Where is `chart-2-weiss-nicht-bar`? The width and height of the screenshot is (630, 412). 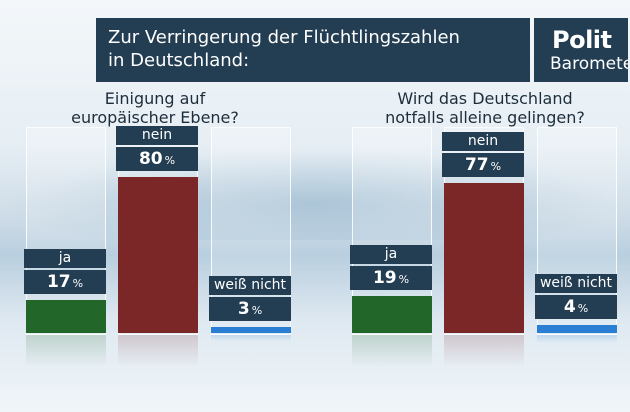 chart-2-weiss-nicht-bar is located at coordinates (577, 329).